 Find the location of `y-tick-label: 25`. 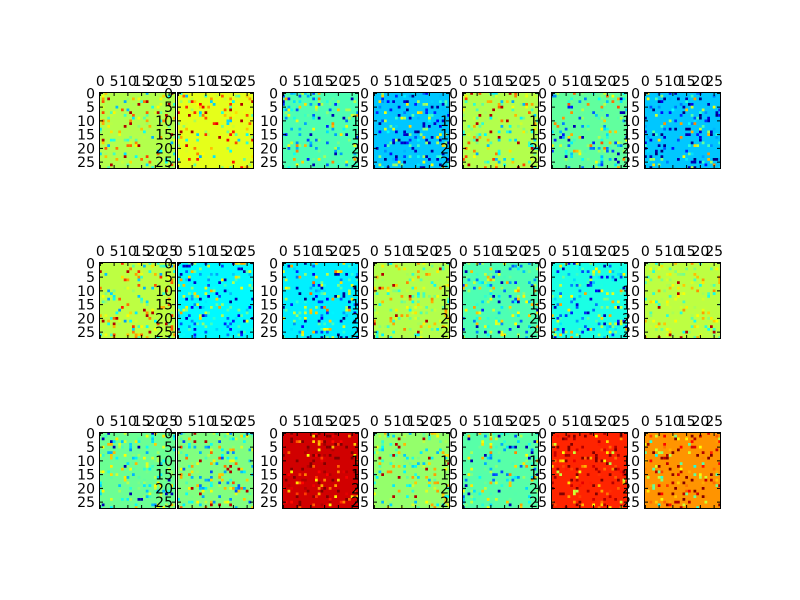

y-tick-label: 25 is located at coordinates (538, 333).